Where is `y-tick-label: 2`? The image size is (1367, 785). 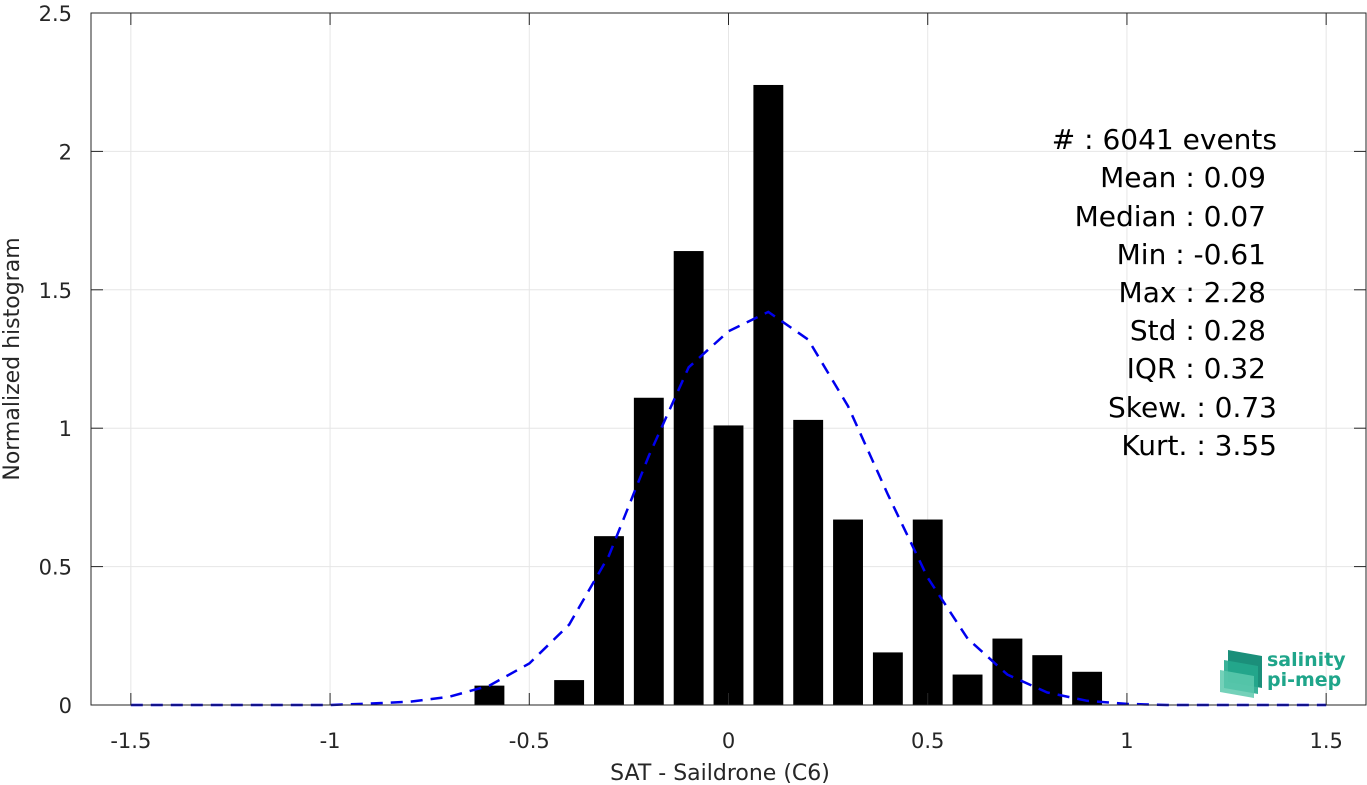
y-tick-label: 2 is located at coordinates (65, 152).